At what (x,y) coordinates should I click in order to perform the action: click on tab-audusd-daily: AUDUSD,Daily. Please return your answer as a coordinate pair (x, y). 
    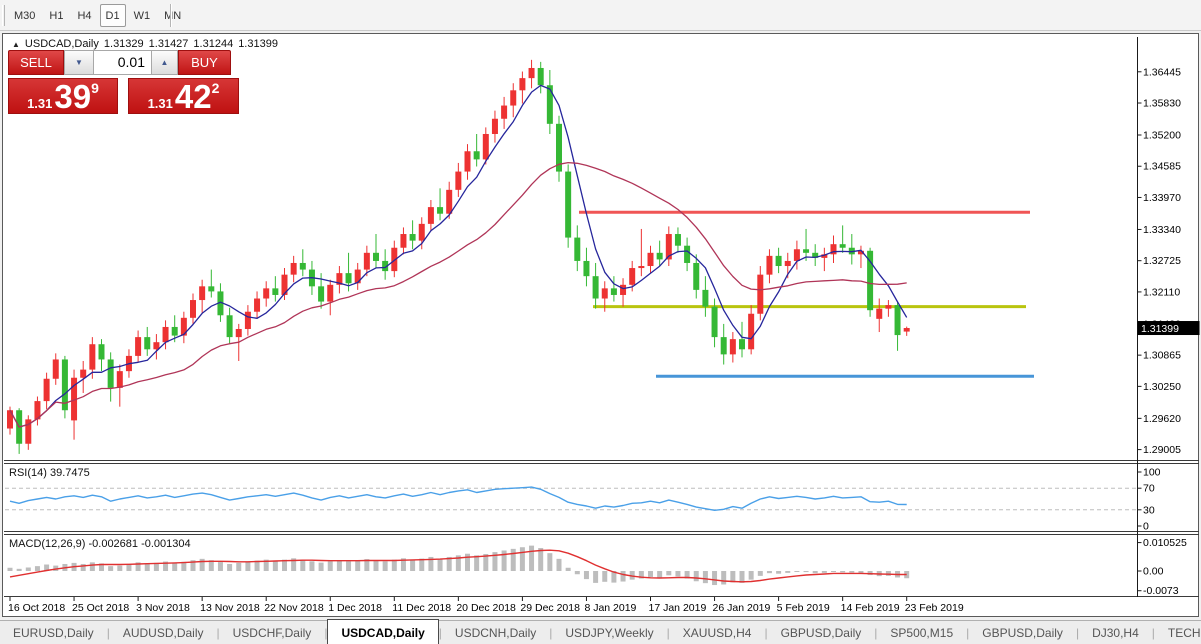
    Looking at the image, I should click on (163, 632).